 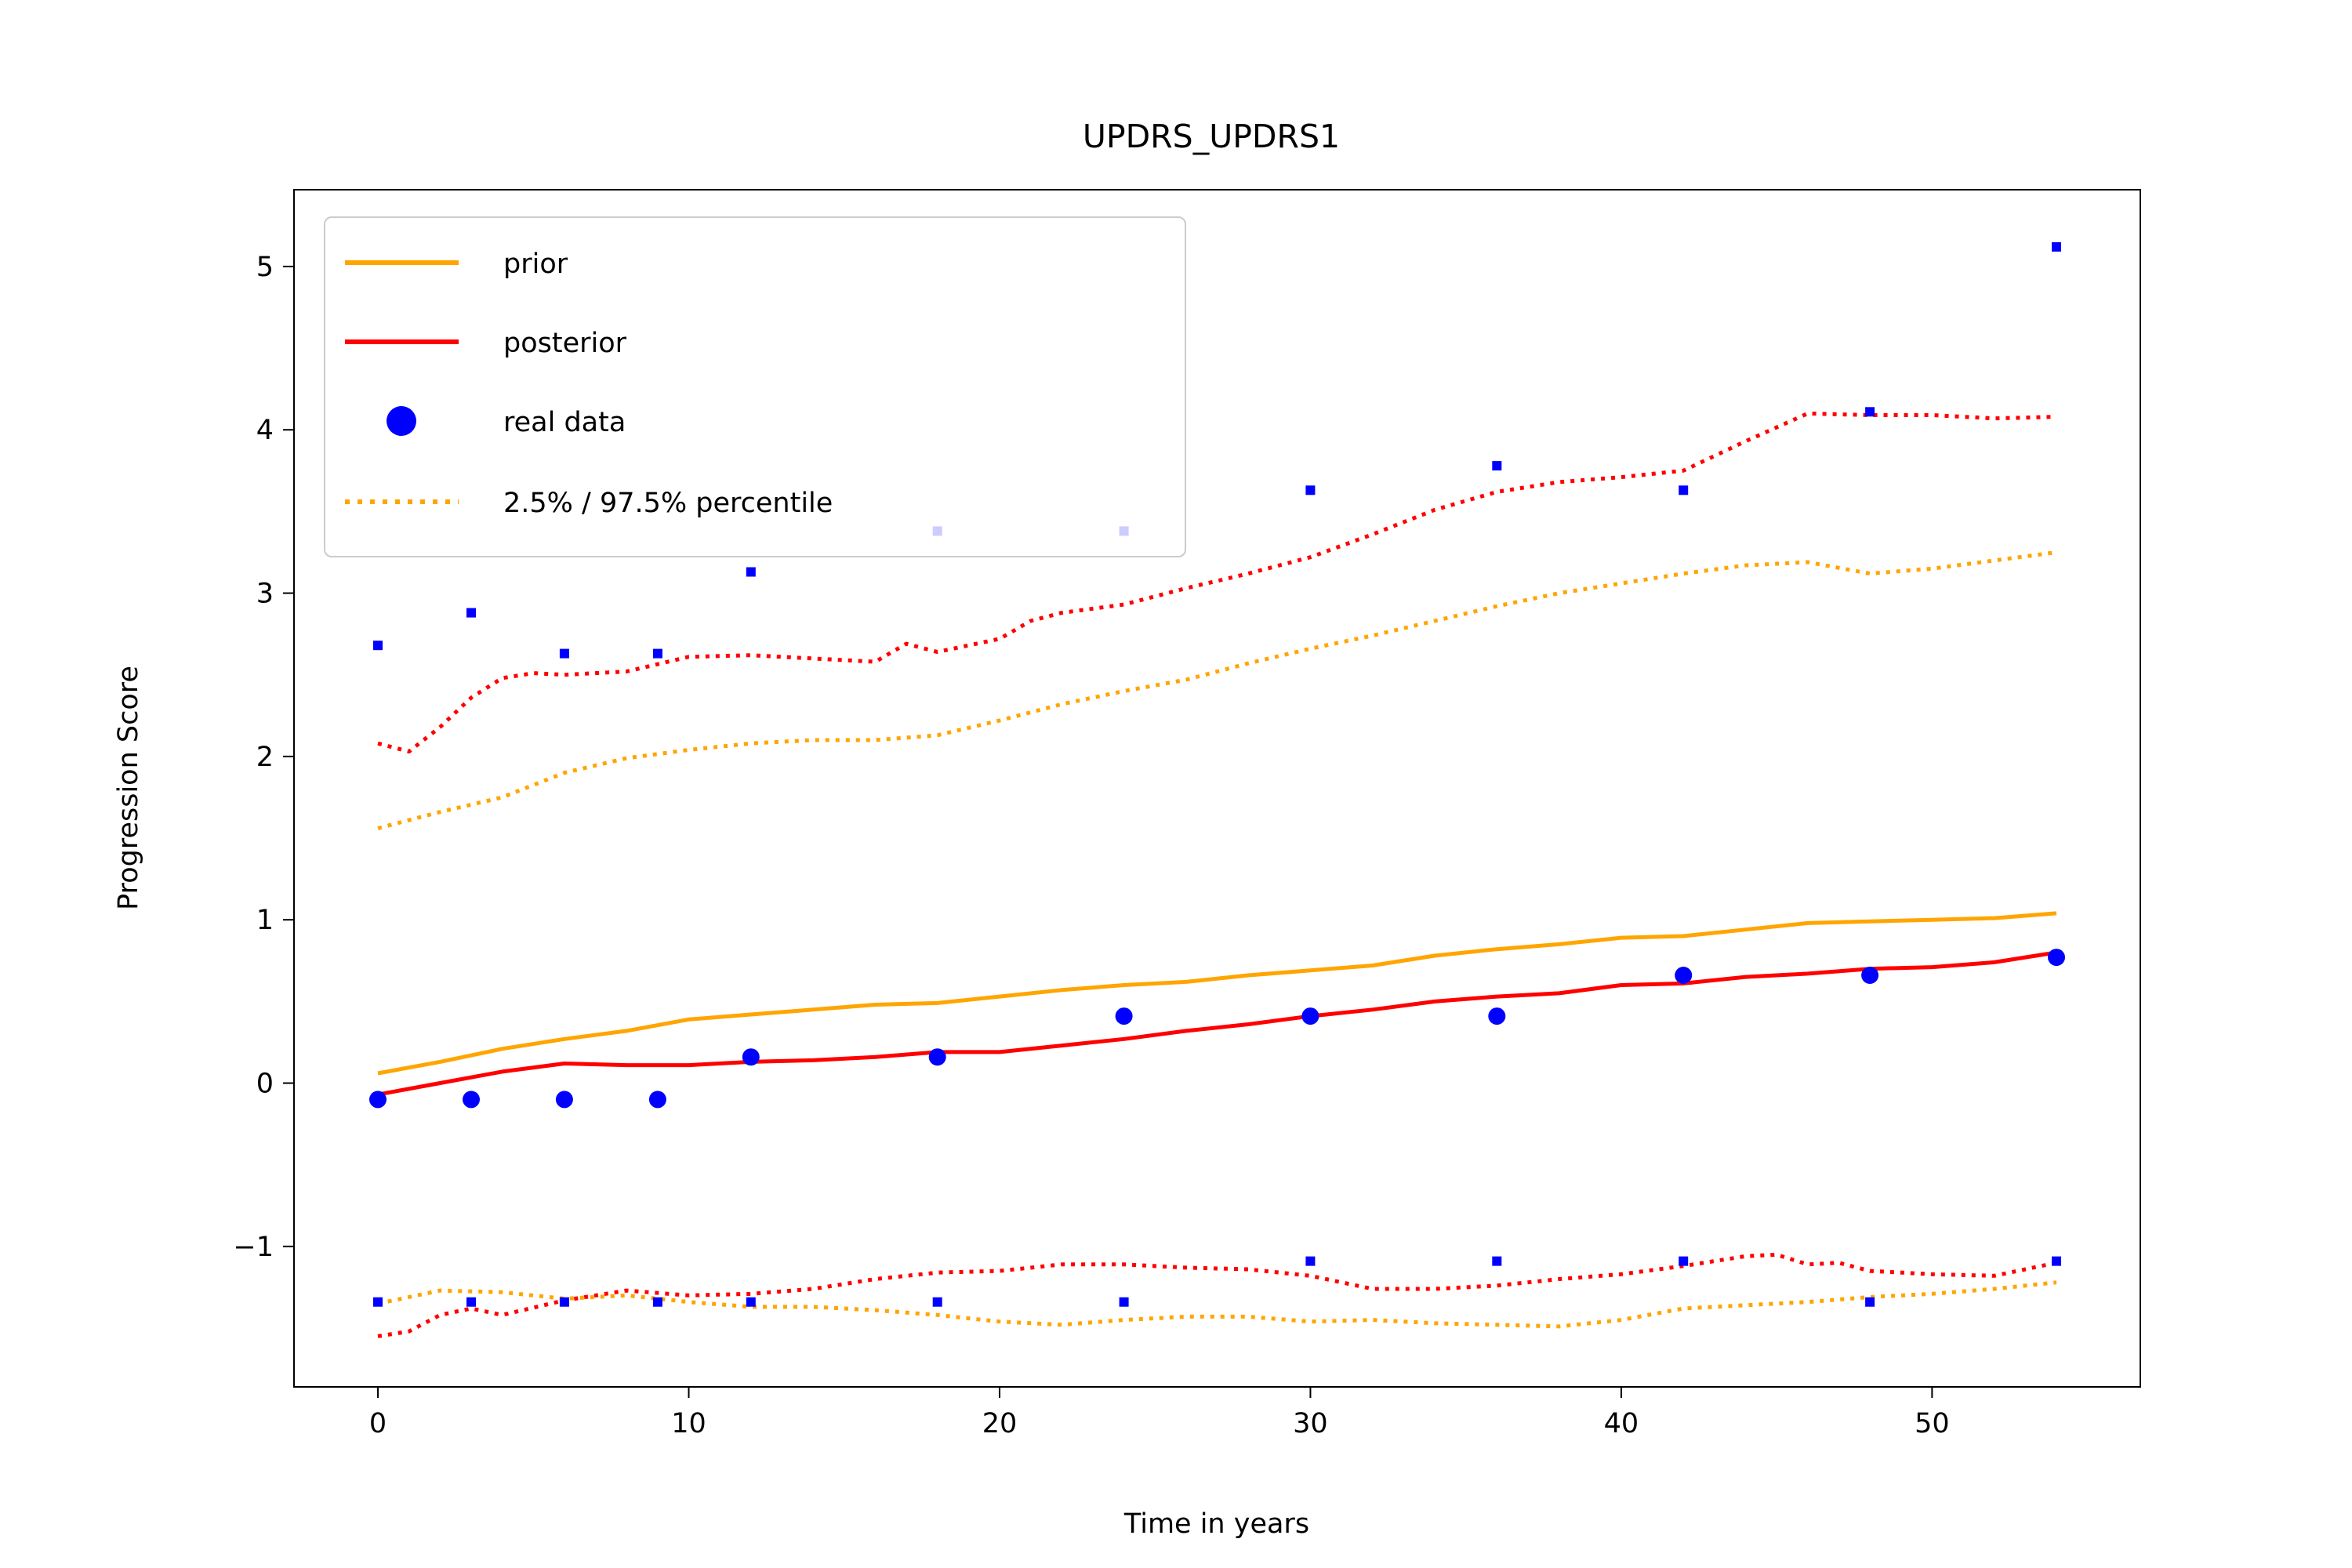 I want to click on y-tick-label: −1, so click(x=253, y=1247).